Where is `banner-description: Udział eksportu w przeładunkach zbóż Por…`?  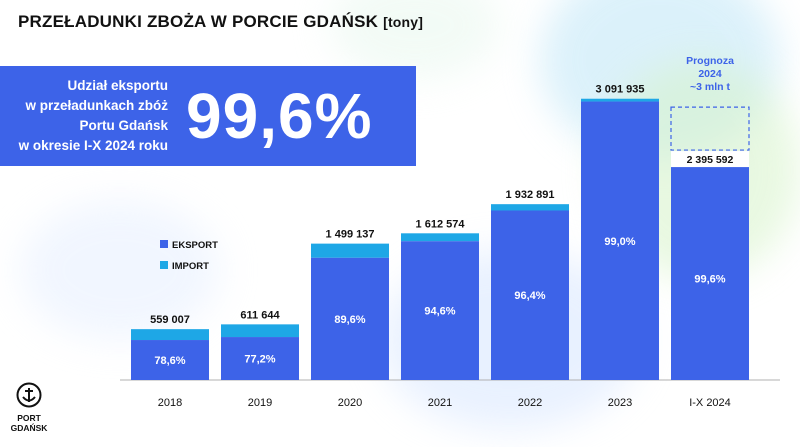 banner-description: Udział eksportu w przeładunkach zbóż Por… is located at coordinates (84, 116).